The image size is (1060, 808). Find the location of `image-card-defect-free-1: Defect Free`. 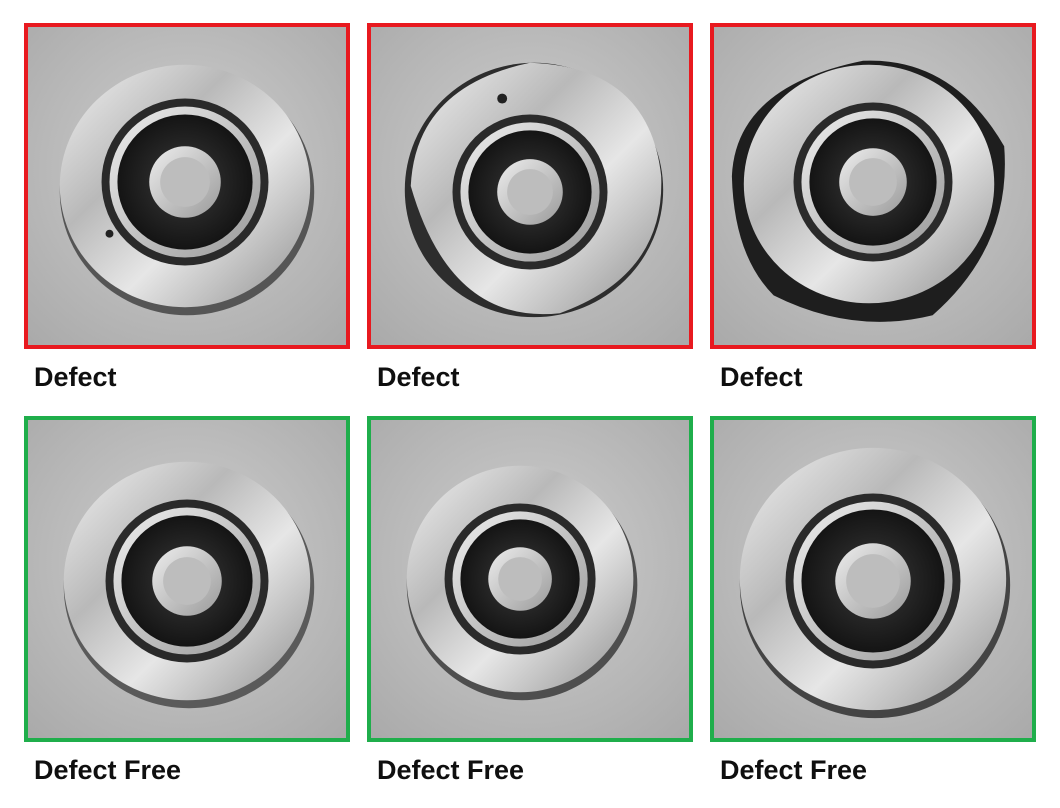

image-card-defect-free-1: Defect Free is located at coordinates (187, 600).